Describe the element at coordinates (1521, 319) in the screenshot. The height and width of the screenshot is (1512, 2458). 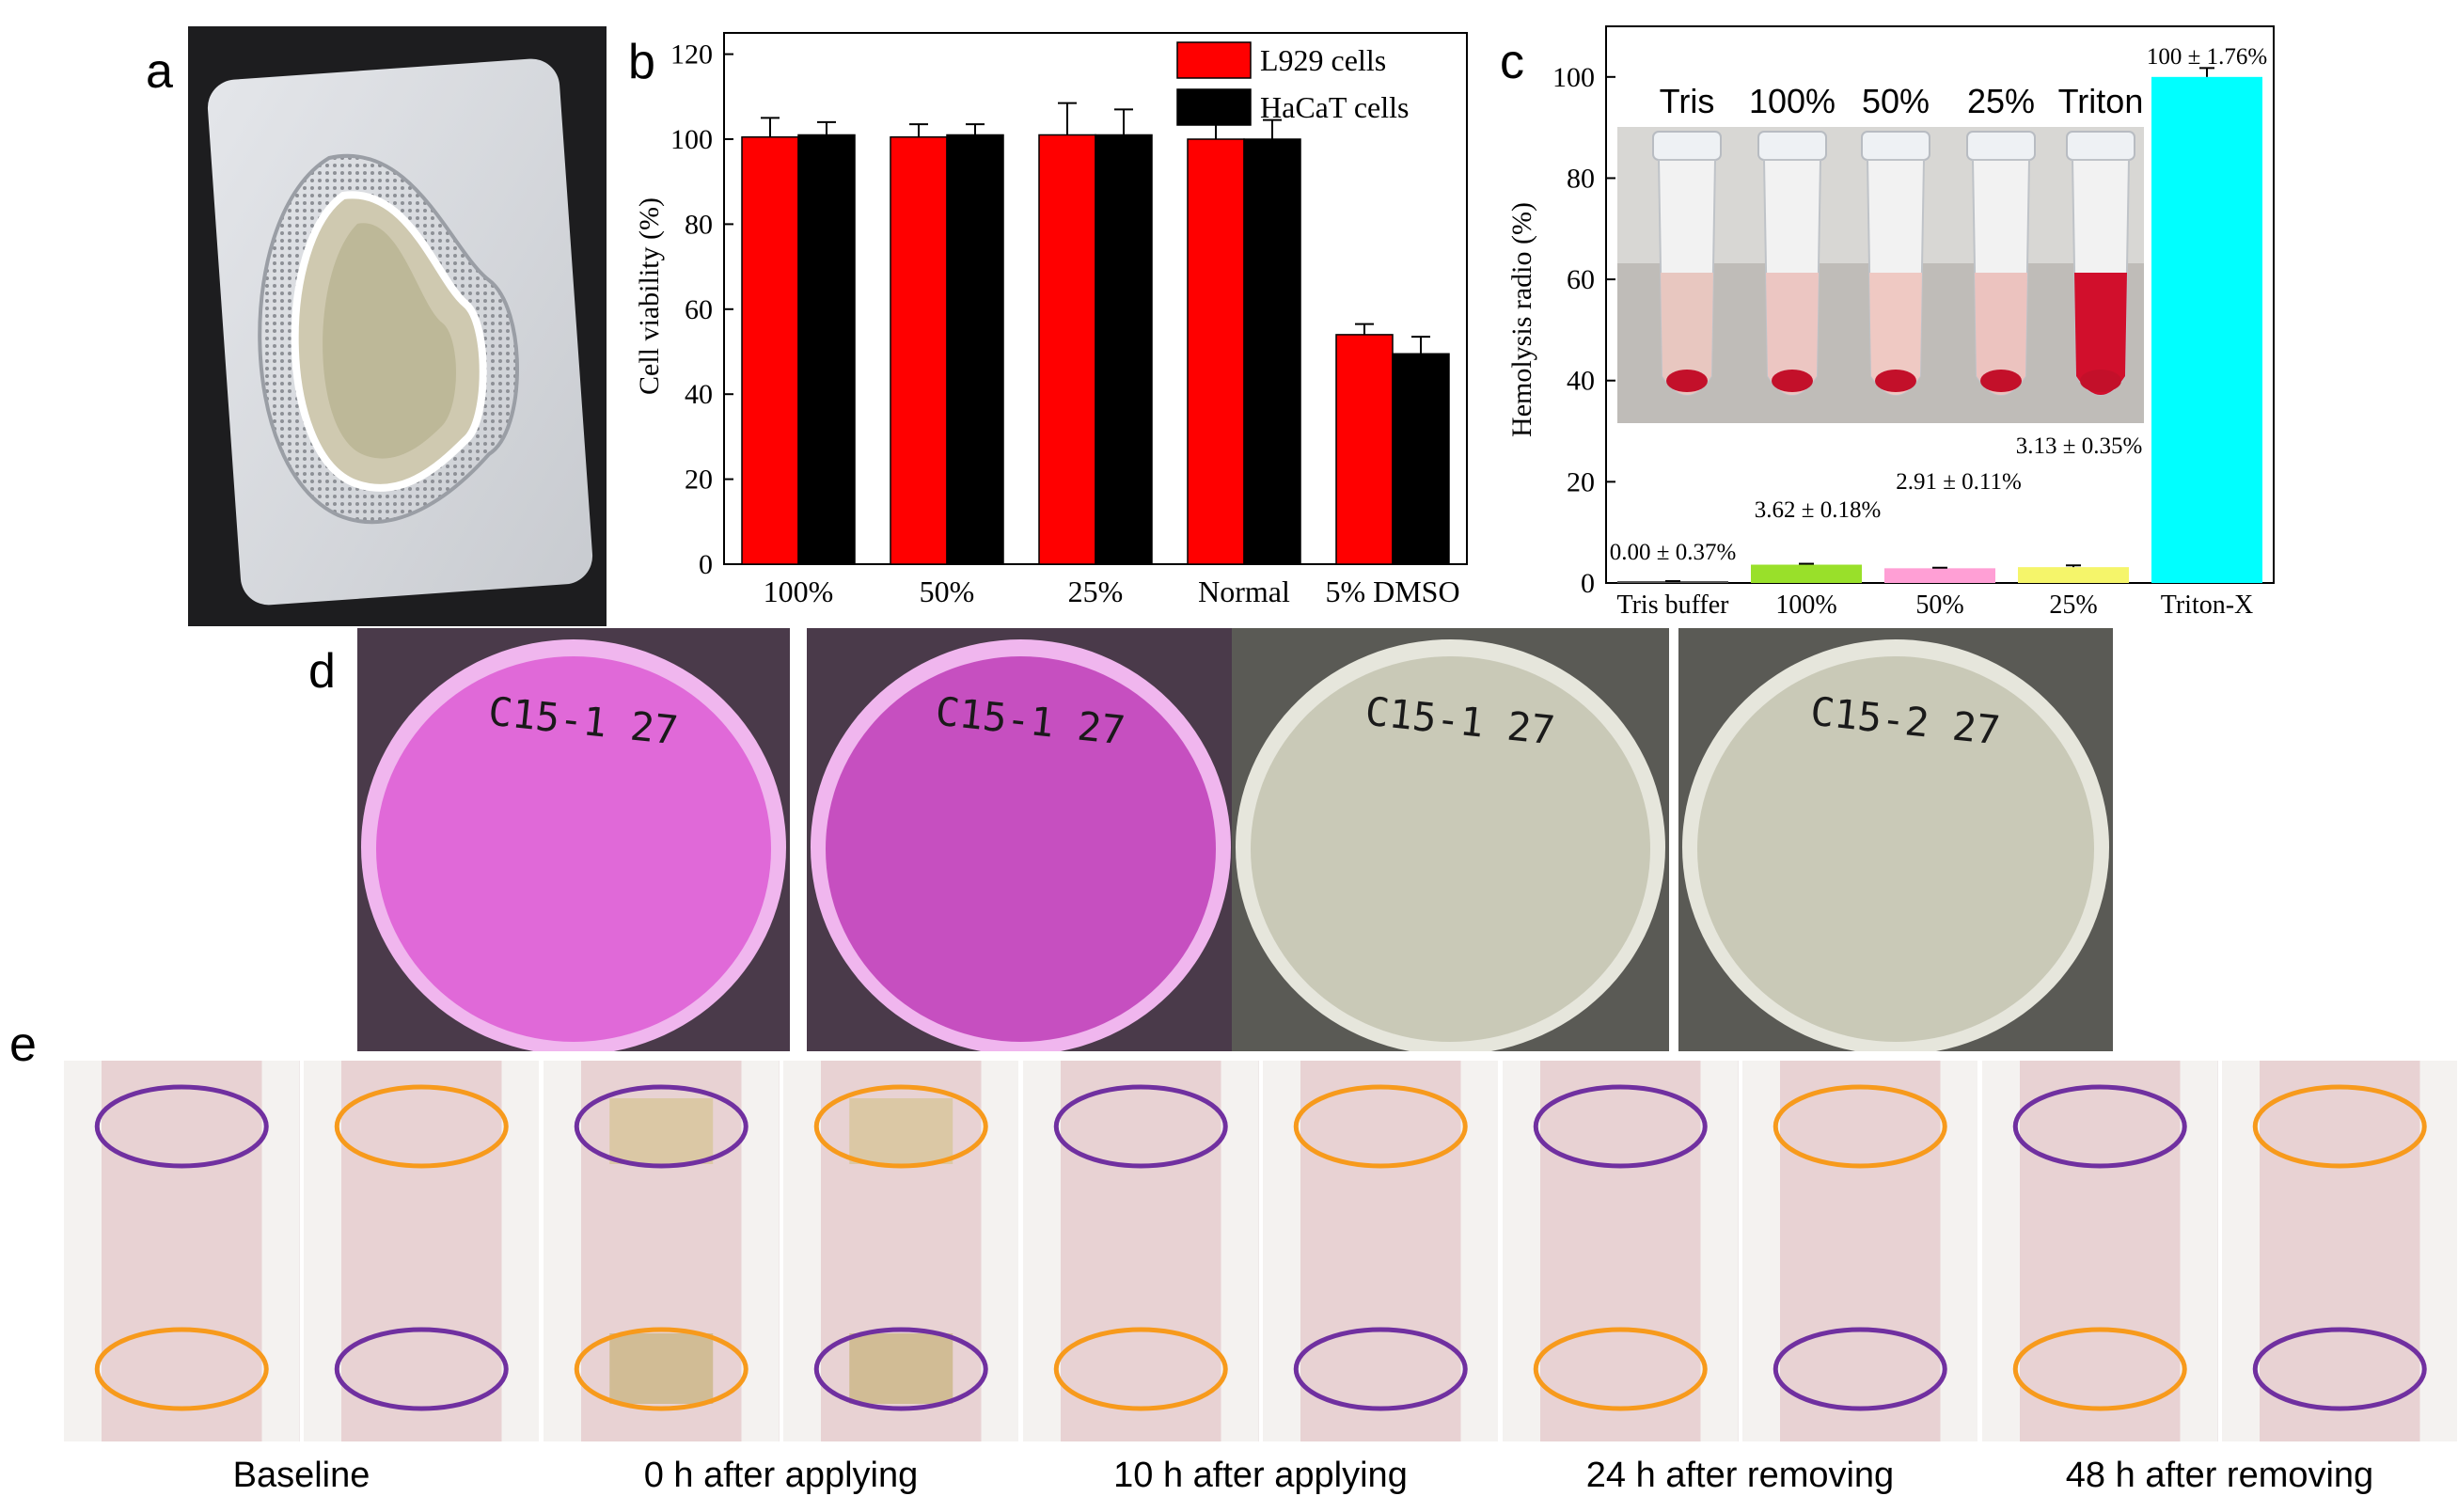
I see `chart-c-ylabel: Hemolysis radio (%)` at that location.